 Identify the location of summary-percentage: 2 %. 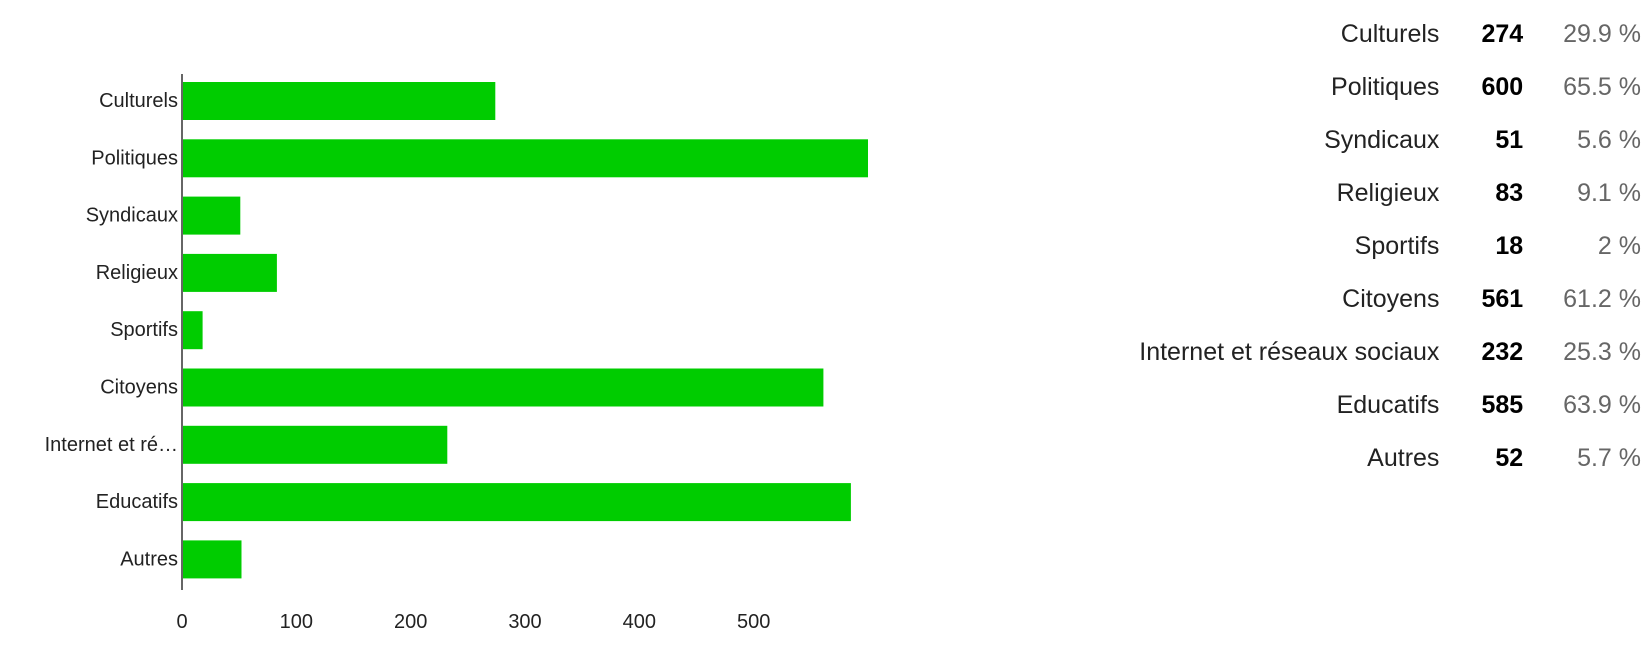
(1619, 246).